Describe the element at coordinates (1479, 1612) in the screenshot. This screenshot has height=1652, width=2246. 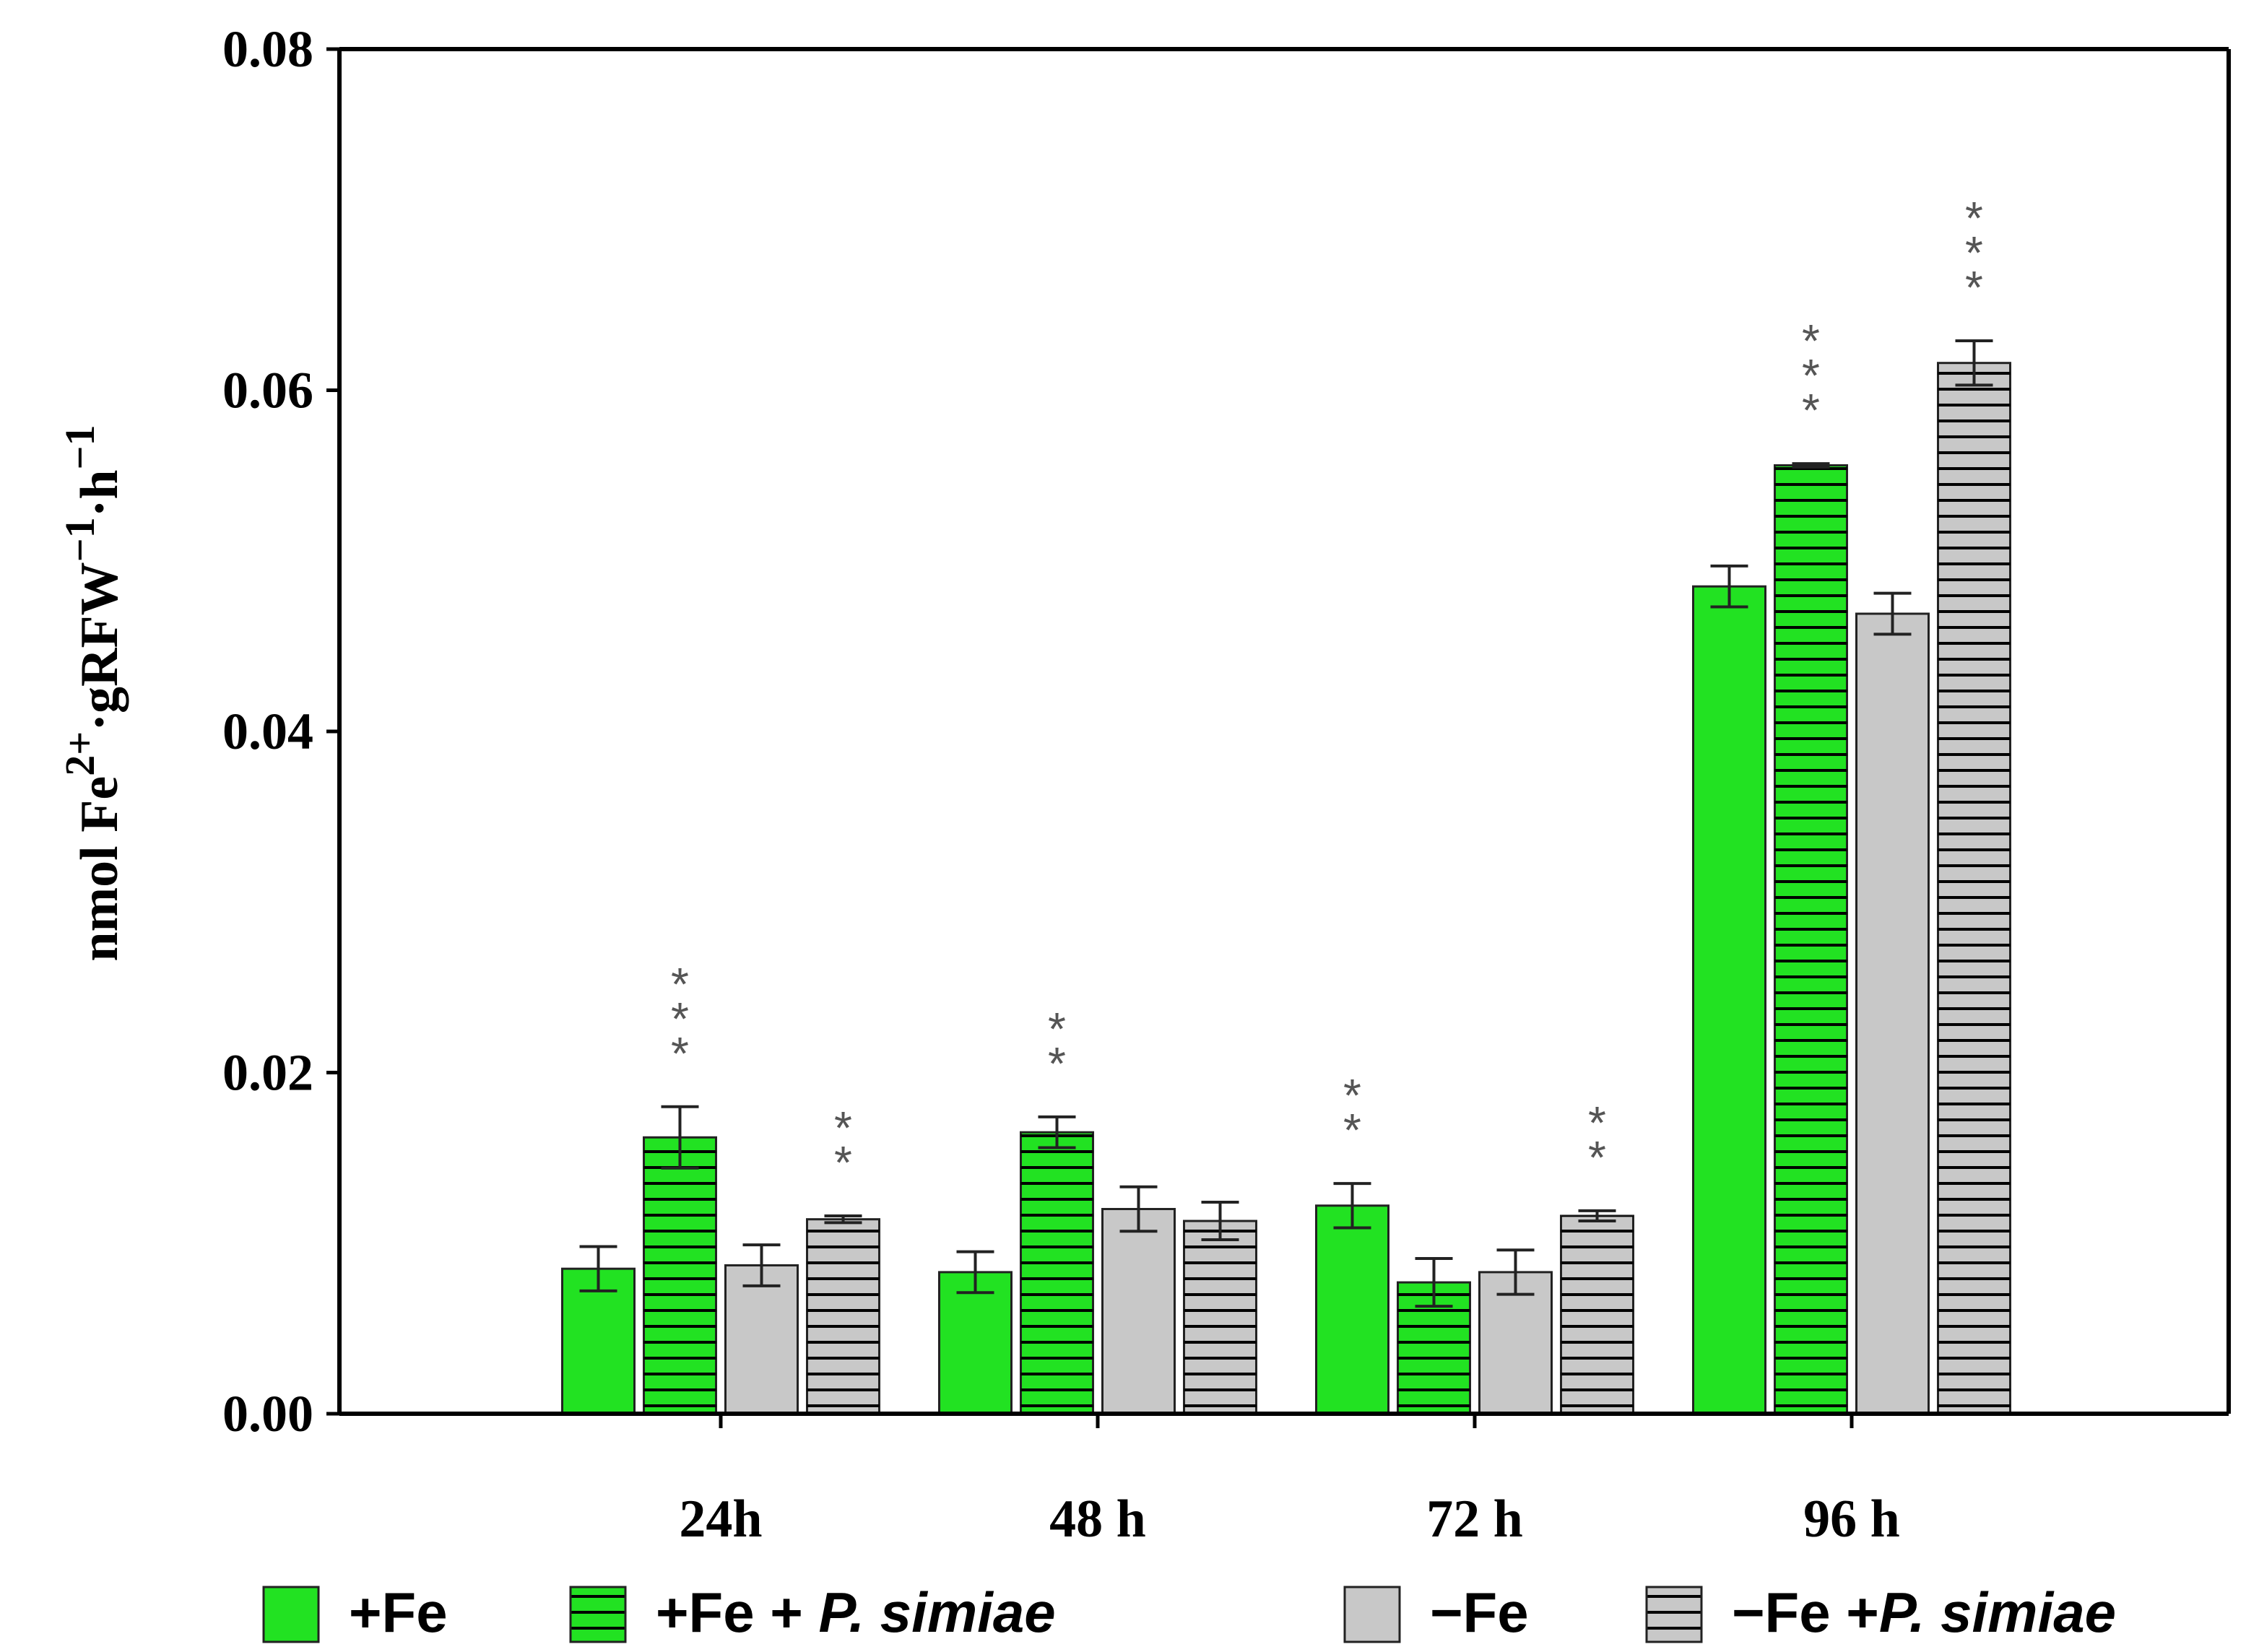
I see `legend-label: −Fe` at that location.